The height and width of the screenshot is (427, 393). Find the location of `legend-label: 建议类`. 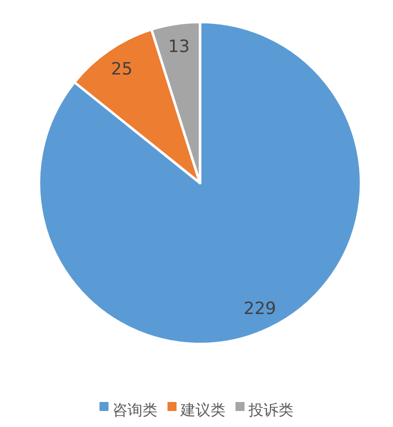

legend-label: 建议类 is located at coordinates (203, 410).